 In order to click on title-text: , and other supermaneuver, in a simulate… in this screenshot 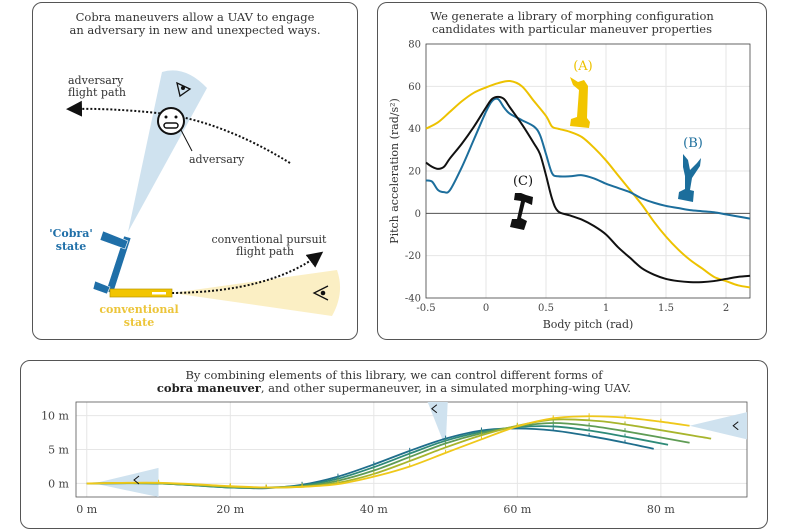, I will do `click(446, 388)`.